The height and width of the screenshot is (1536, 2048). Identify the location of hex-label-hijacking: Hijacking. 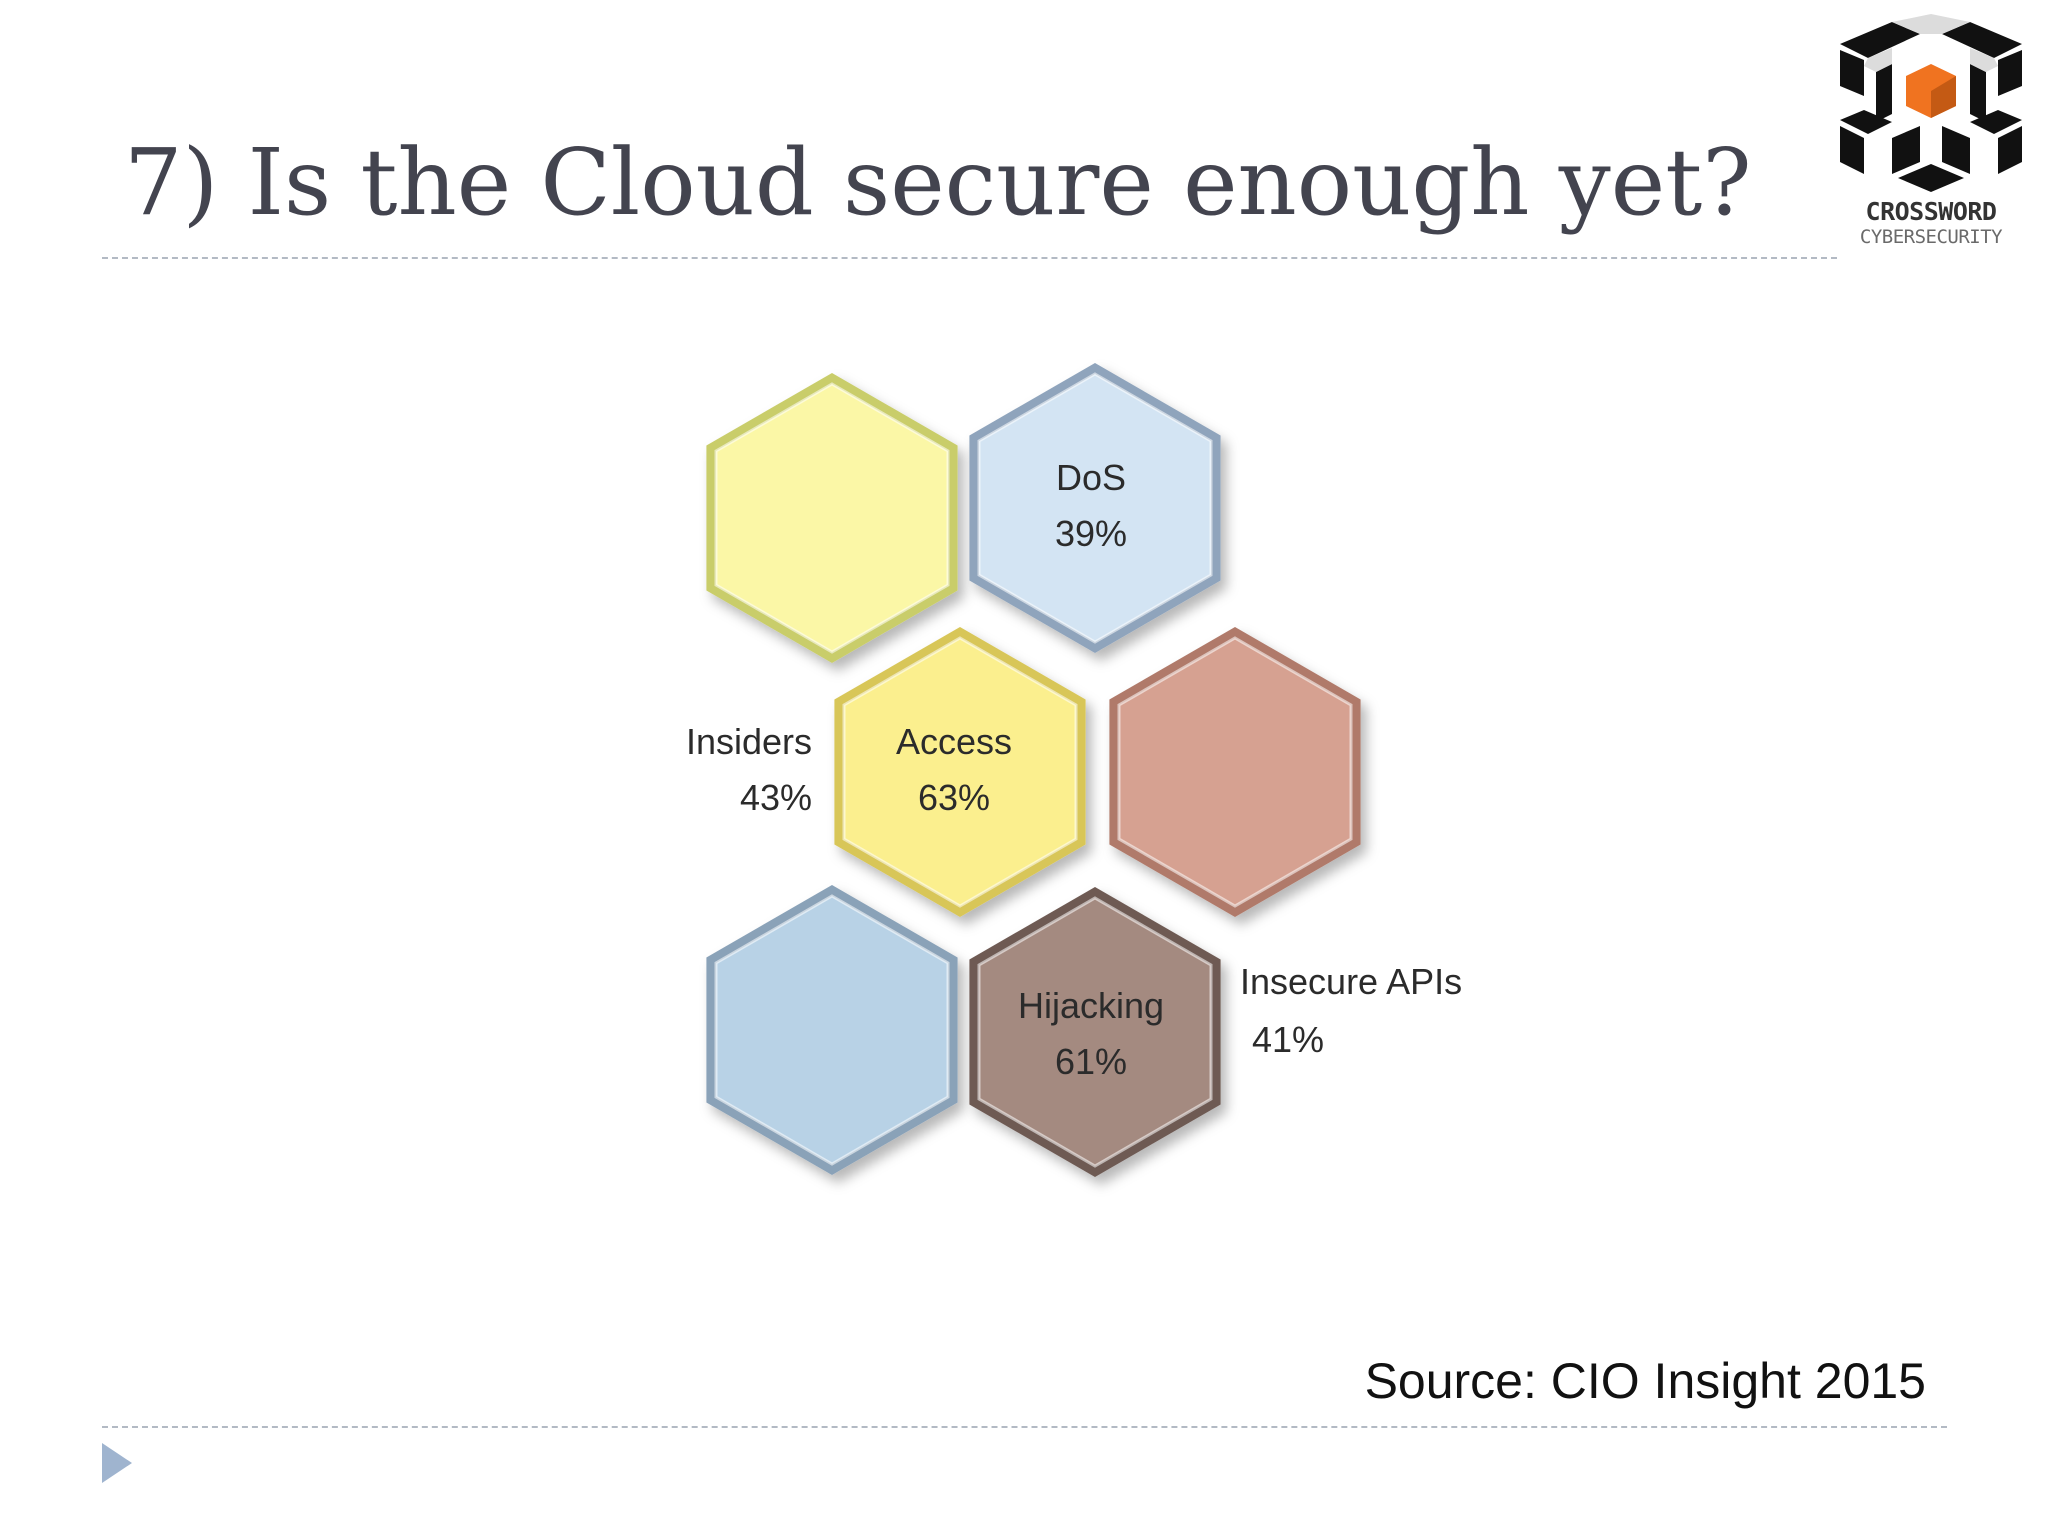
(1091, 1005).